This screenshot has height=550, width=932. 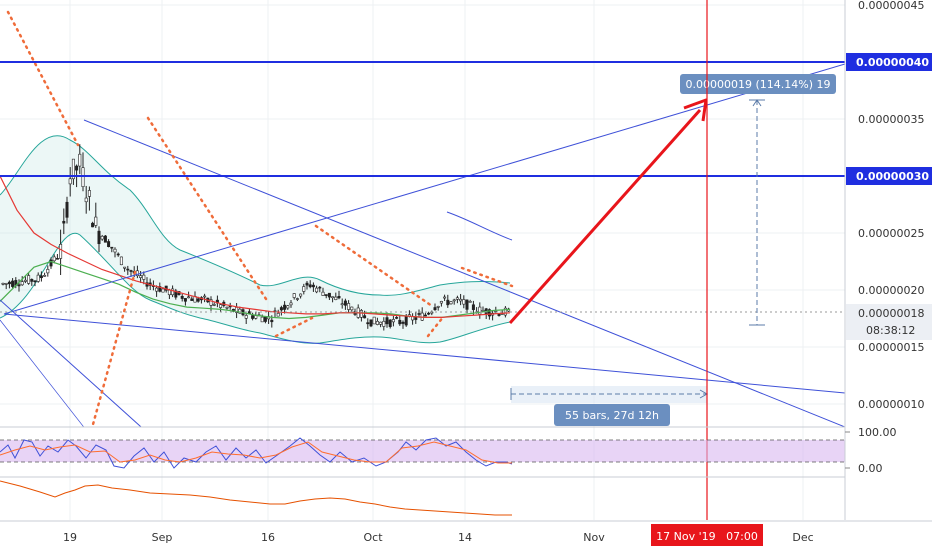 I want to click on time-tick: Dec, so click(x=802, y=537).